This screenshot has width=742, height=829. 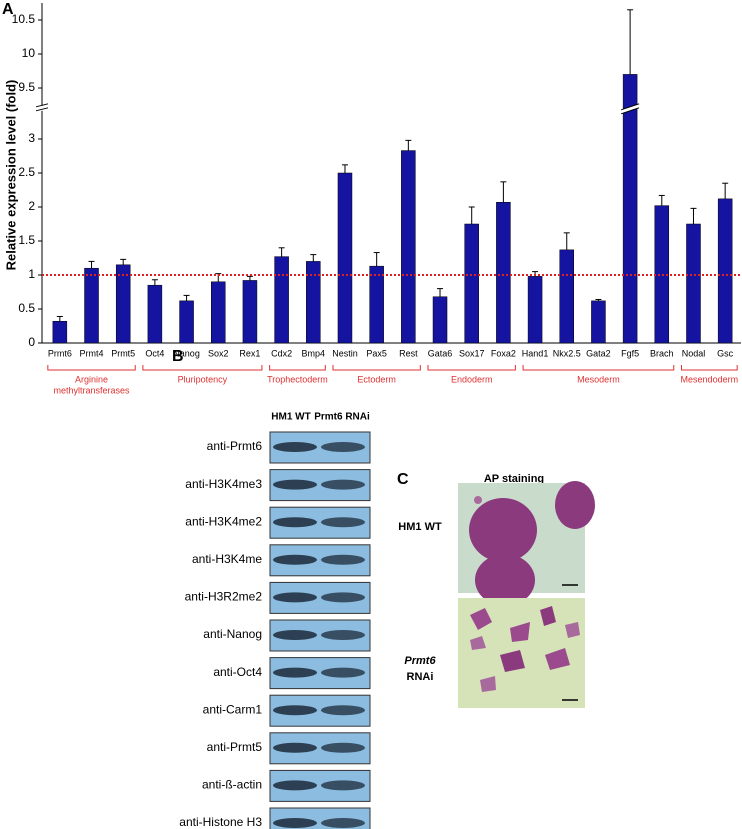 I want to click on y-tick-label: 9.5, so click(x=26, y=87).